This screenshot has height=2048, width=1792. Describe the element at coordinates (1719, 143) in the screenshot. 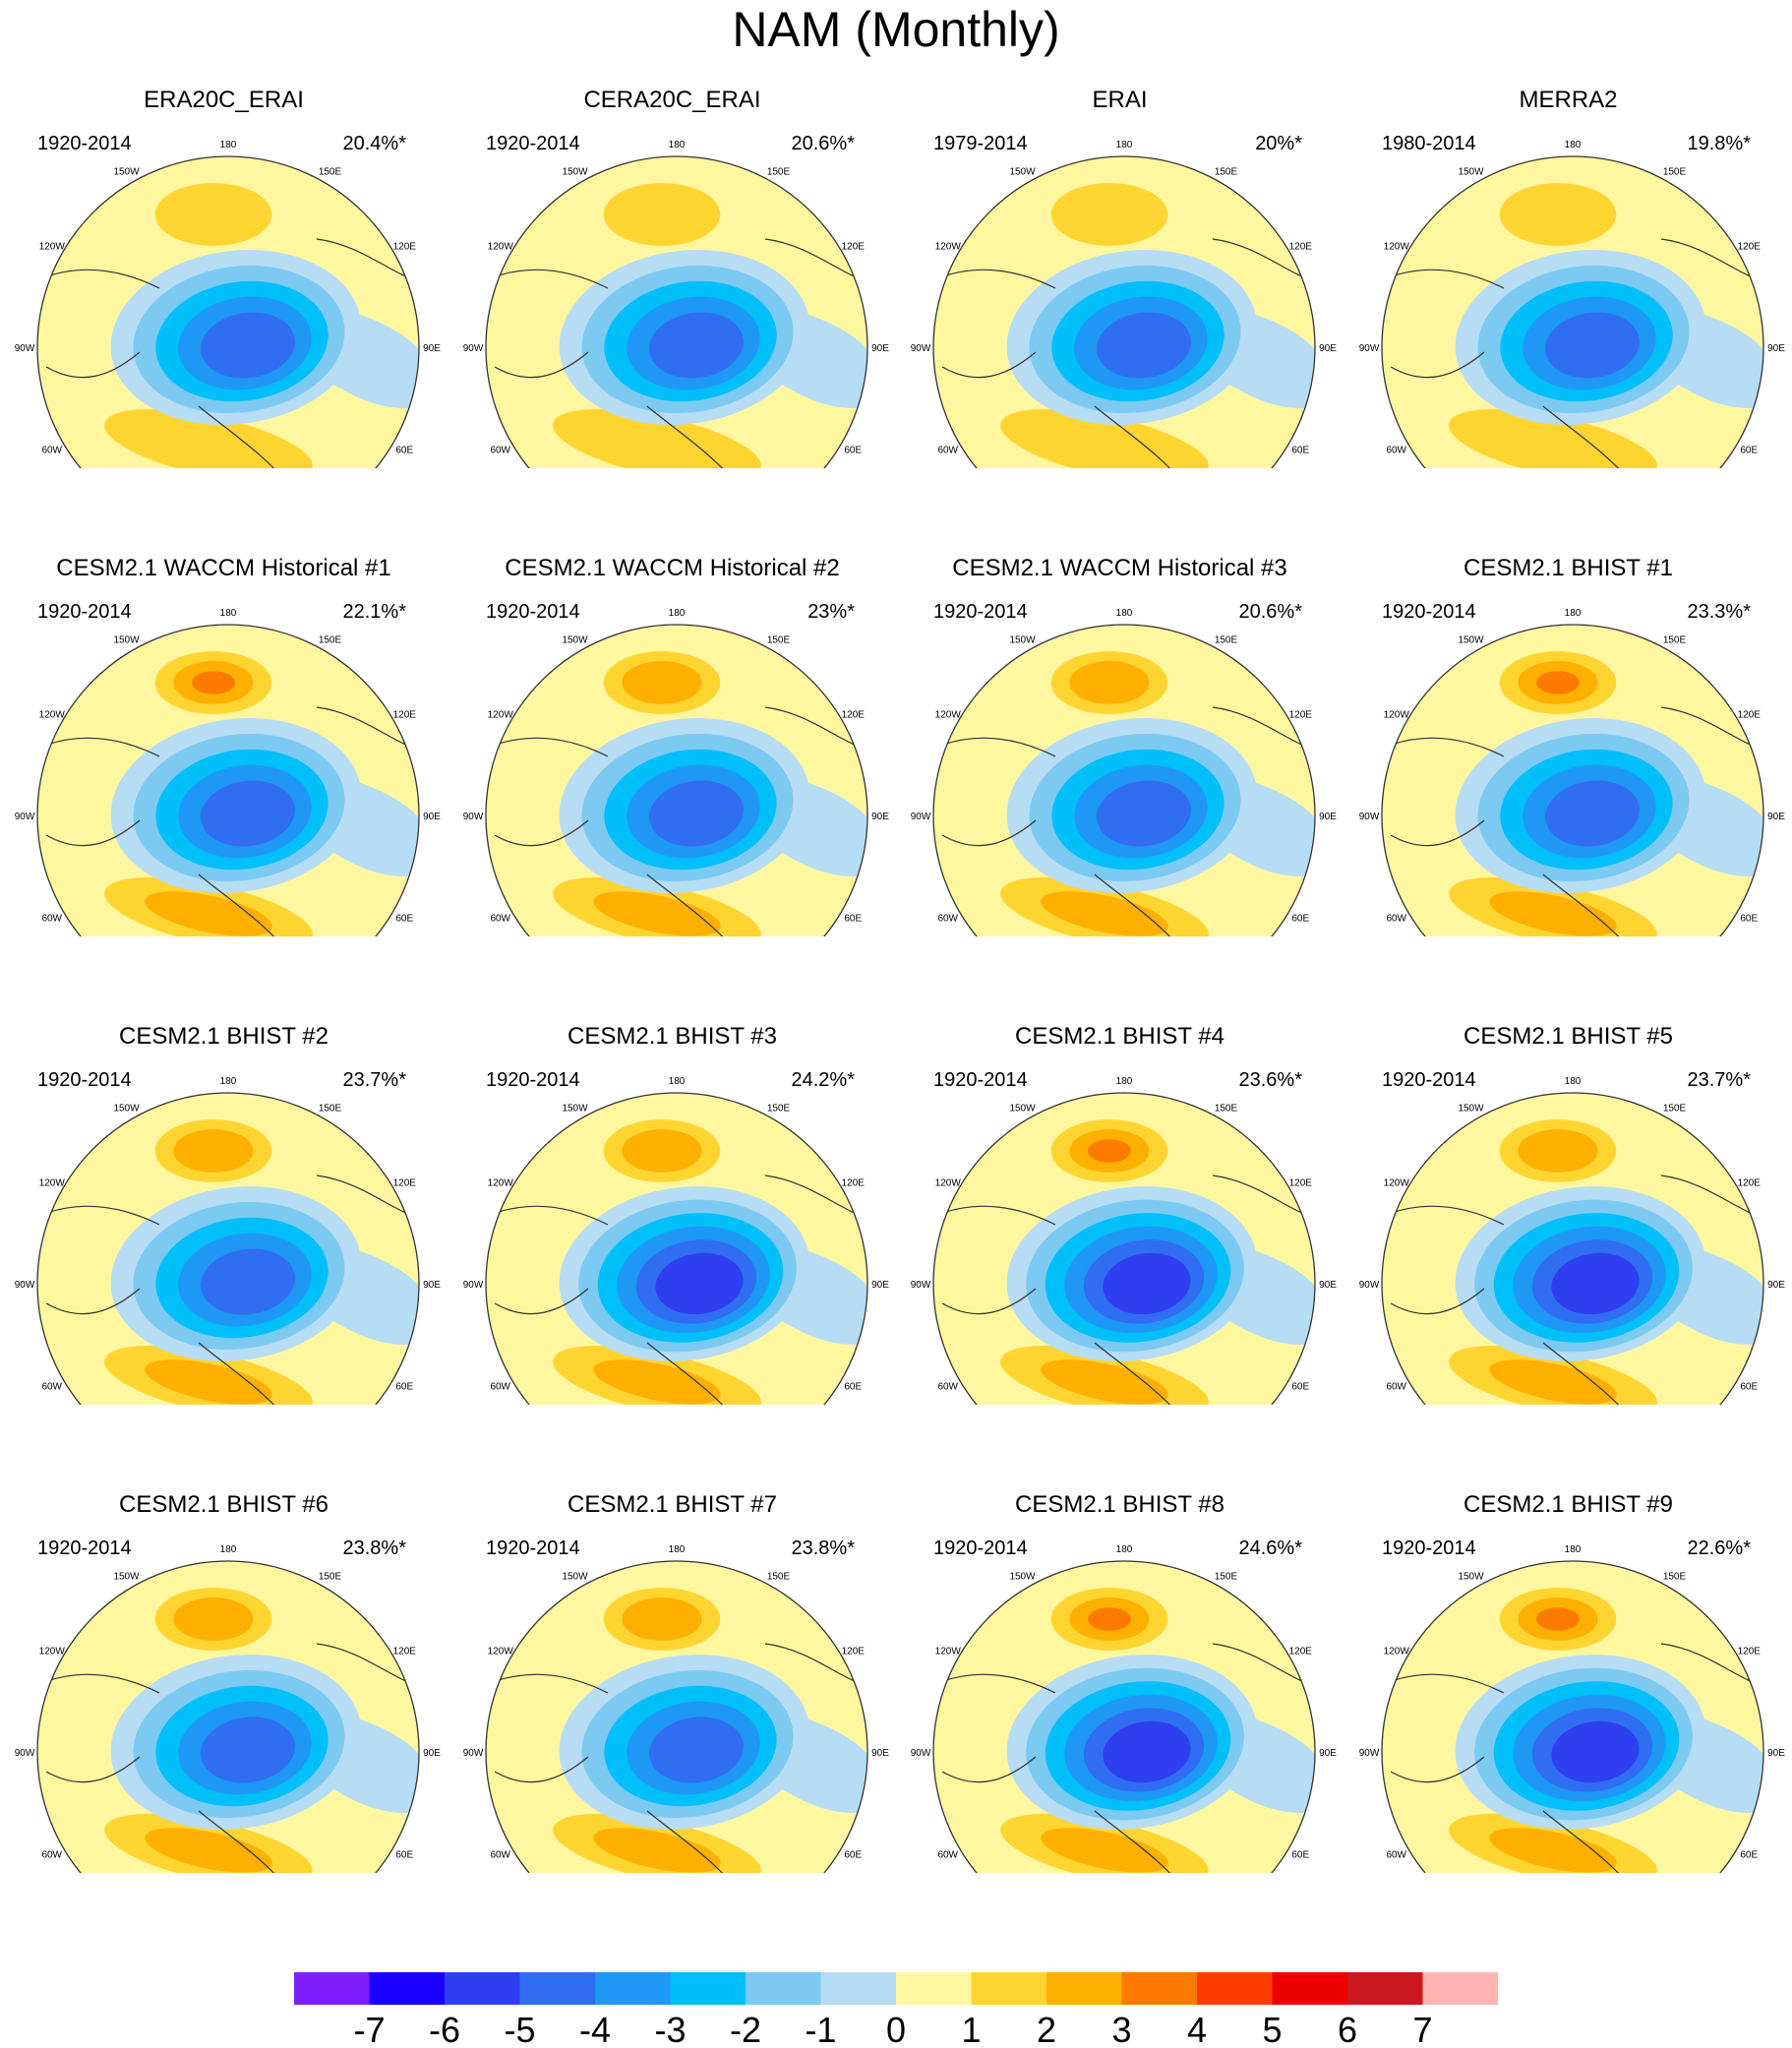

I see `panel-variance: 19.8%*` at that location.